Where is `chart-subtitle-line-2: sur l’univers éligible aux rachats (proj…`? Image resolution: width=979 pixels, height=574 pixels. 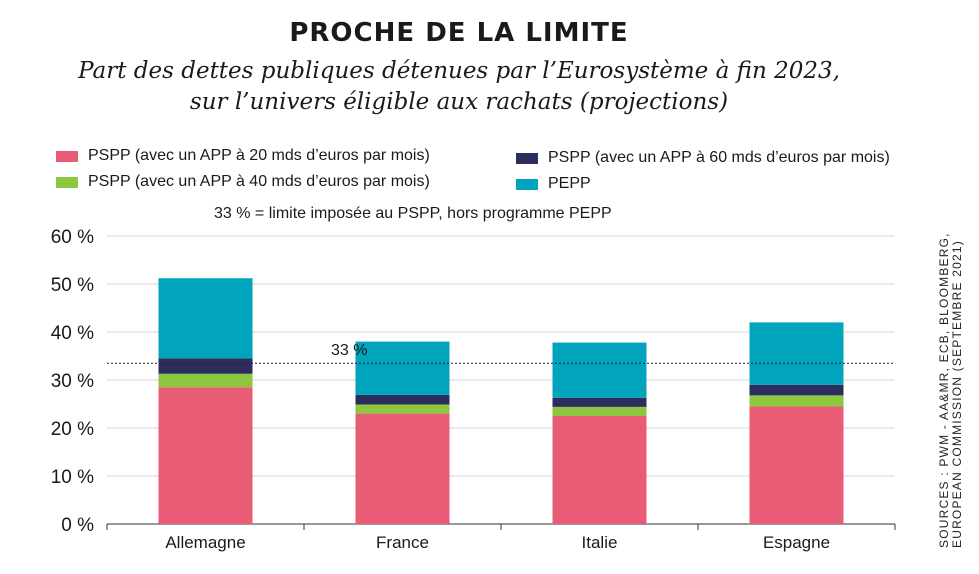
chart-subtitle-line-2: sur l’univers éligible aux rachats (proj… is located at coordinates (459, 102).